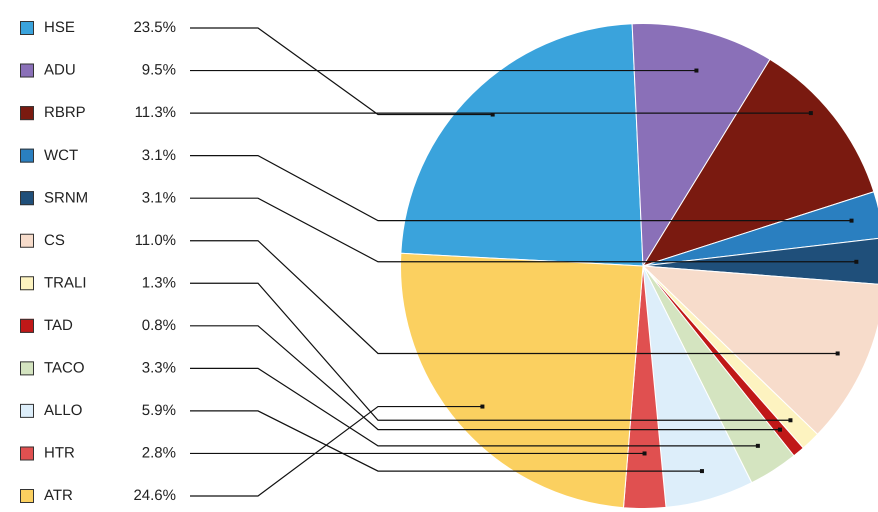  Describe the element at coordinates (154, 27) in the screenshot. I see `data-label: 23.5%` at that location.